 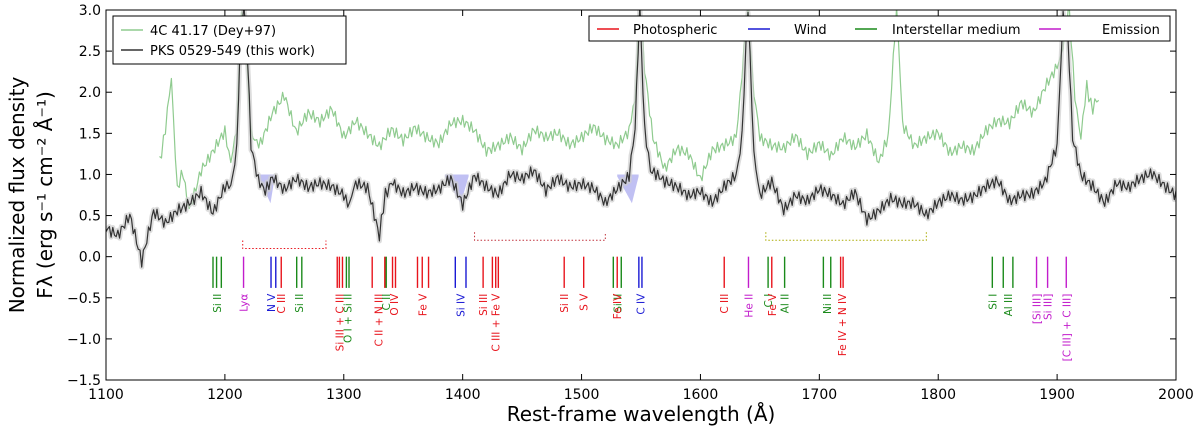 What do you see at coordinates (341, 323) in the screenshot?
I see `line-label-6: Si III + C III` at bounding box center [341, 323].